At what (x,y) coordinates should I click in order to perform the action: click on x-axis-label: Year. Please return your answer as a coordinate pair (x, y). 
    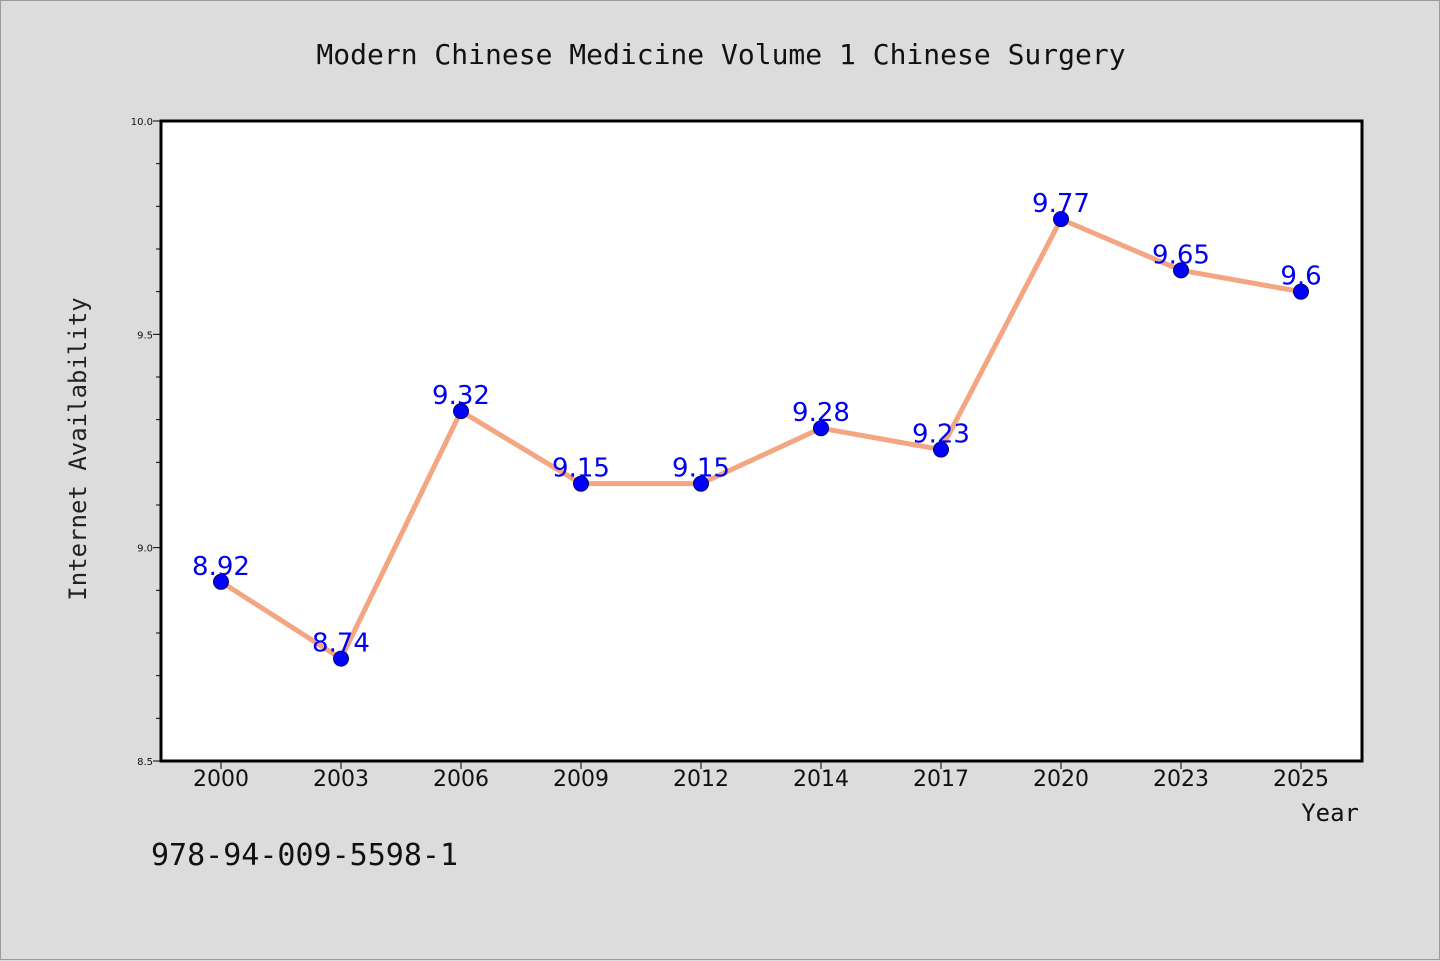
    Looking at the image, I should click on (1330, 813).